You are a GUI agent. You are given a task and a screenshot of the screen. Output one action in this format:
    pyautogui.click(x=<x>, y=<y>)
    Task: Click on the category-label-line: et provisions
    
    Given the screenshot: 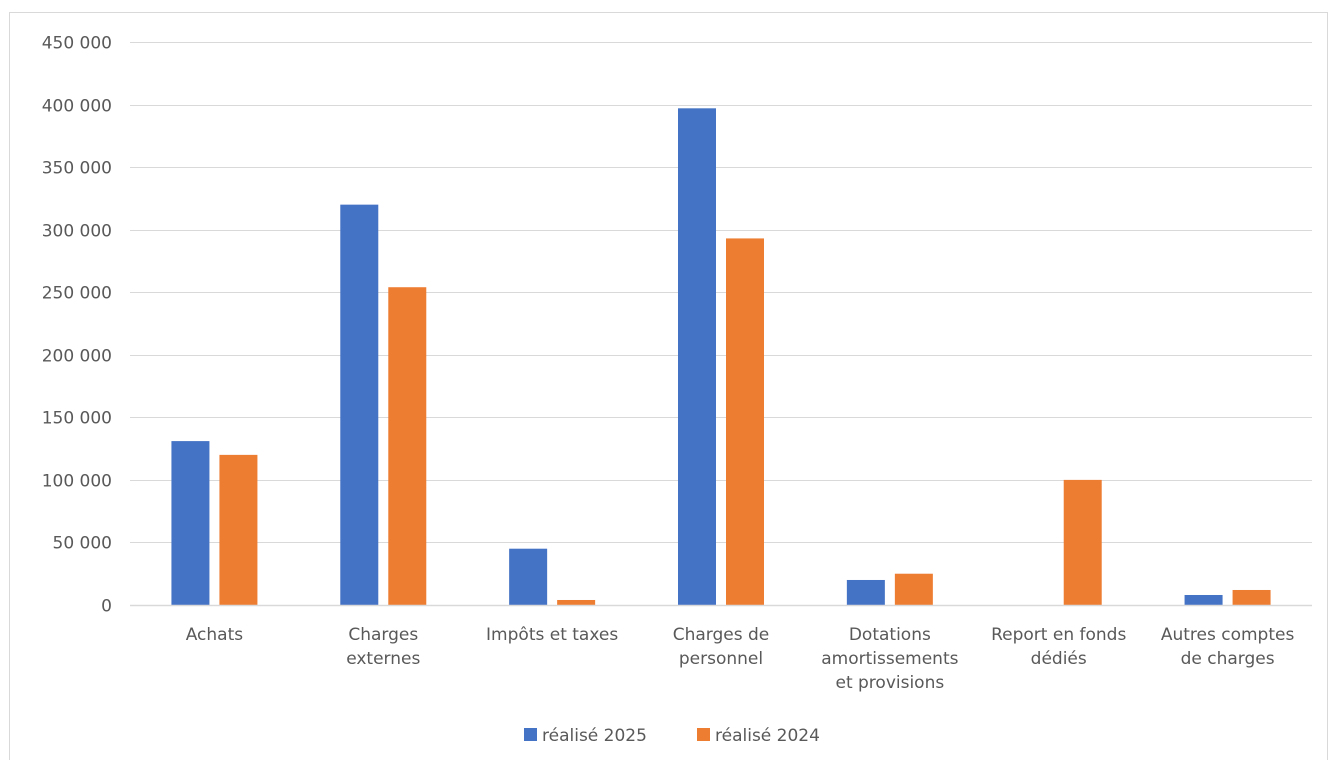 What is the action you would take?
    pyautogui.click(x=889, y=683)
    